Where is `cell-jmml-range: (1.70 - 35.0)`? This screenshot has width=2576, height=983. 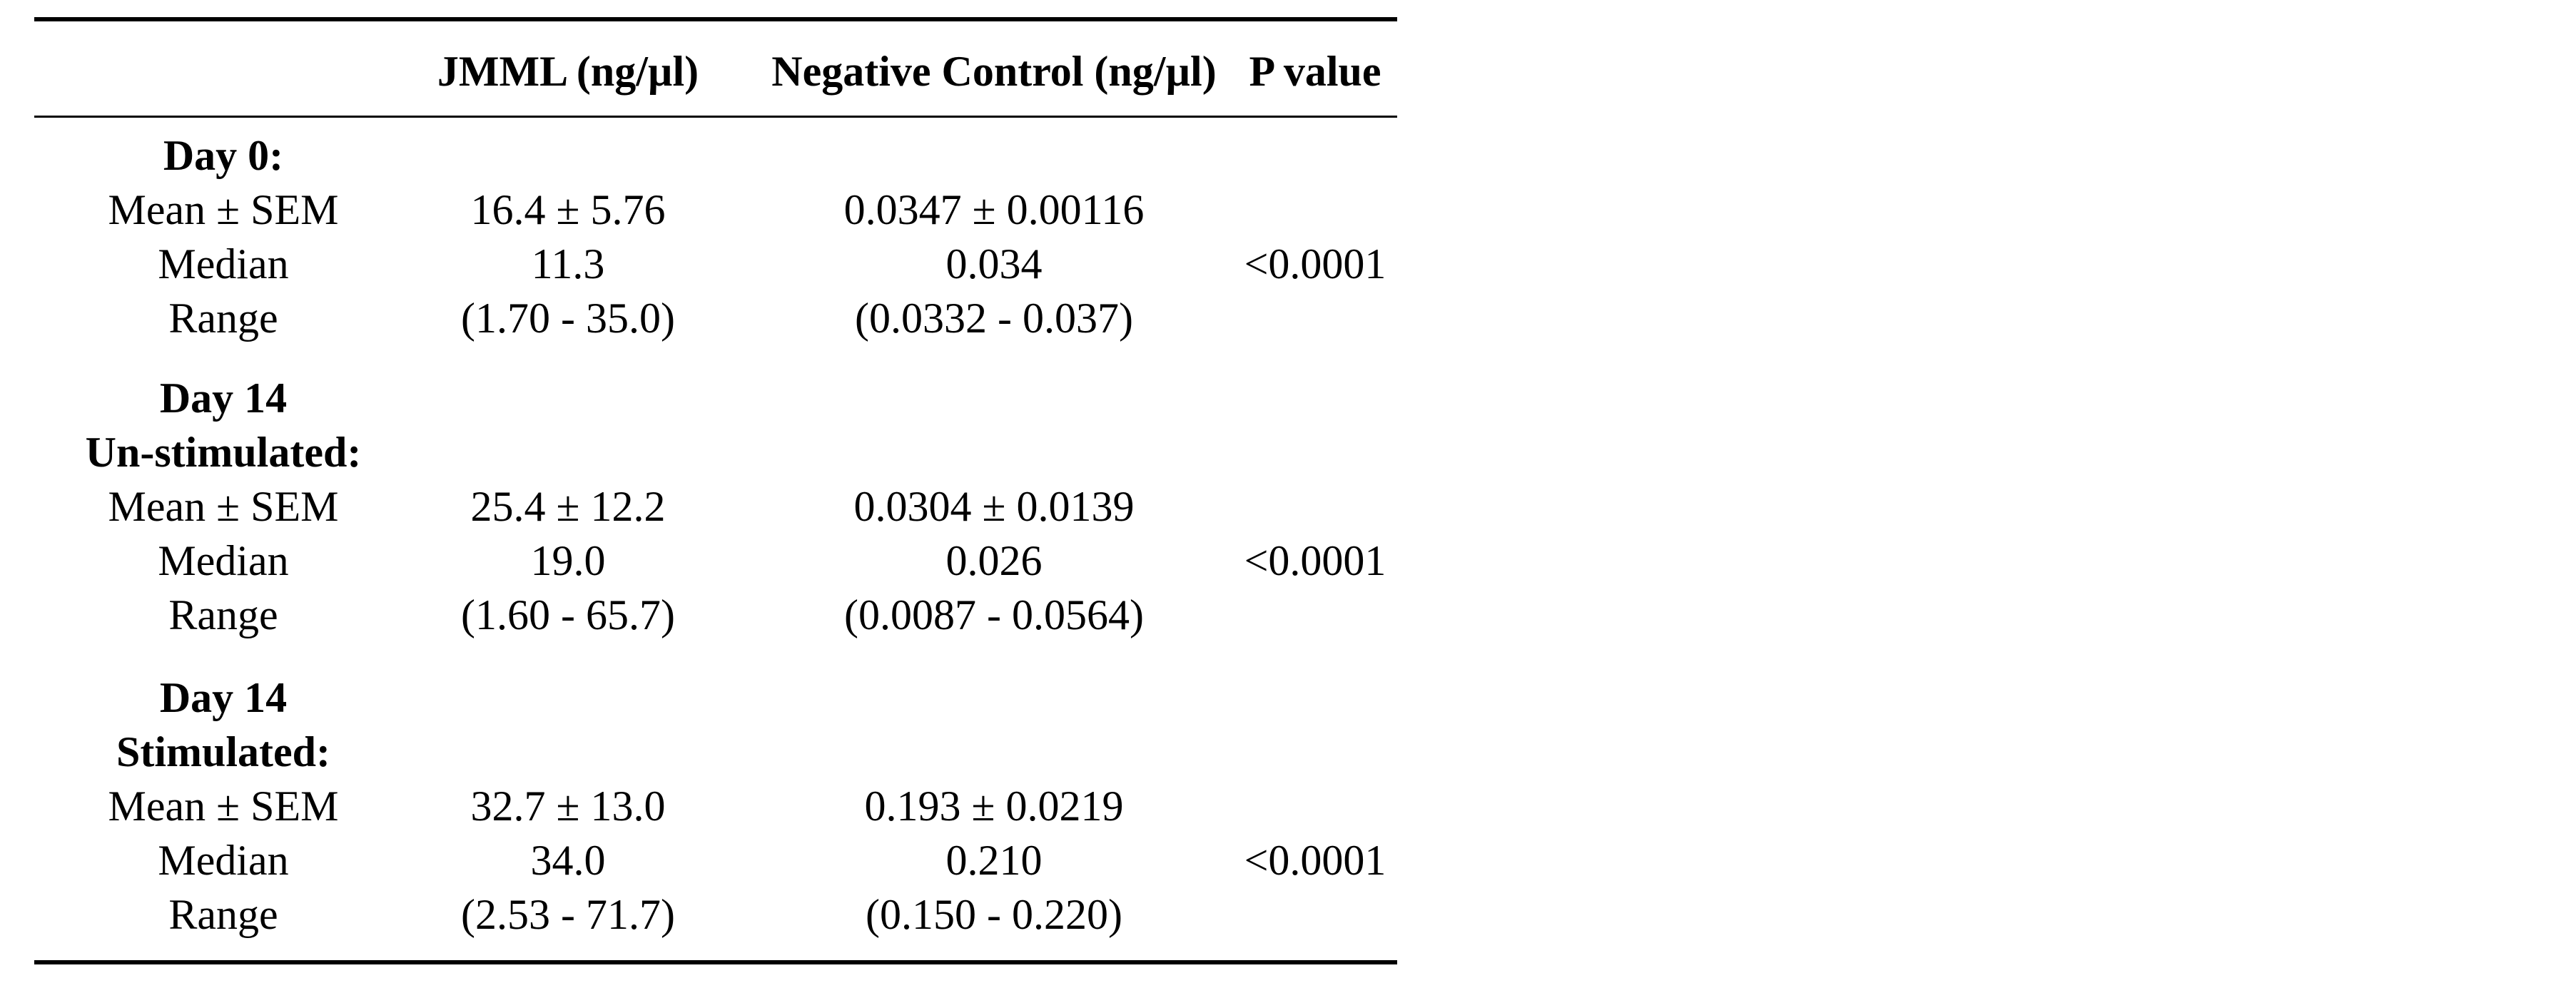
cell-jmml-range: (1.70 - 35.0) is located at coordinates (568, 318).